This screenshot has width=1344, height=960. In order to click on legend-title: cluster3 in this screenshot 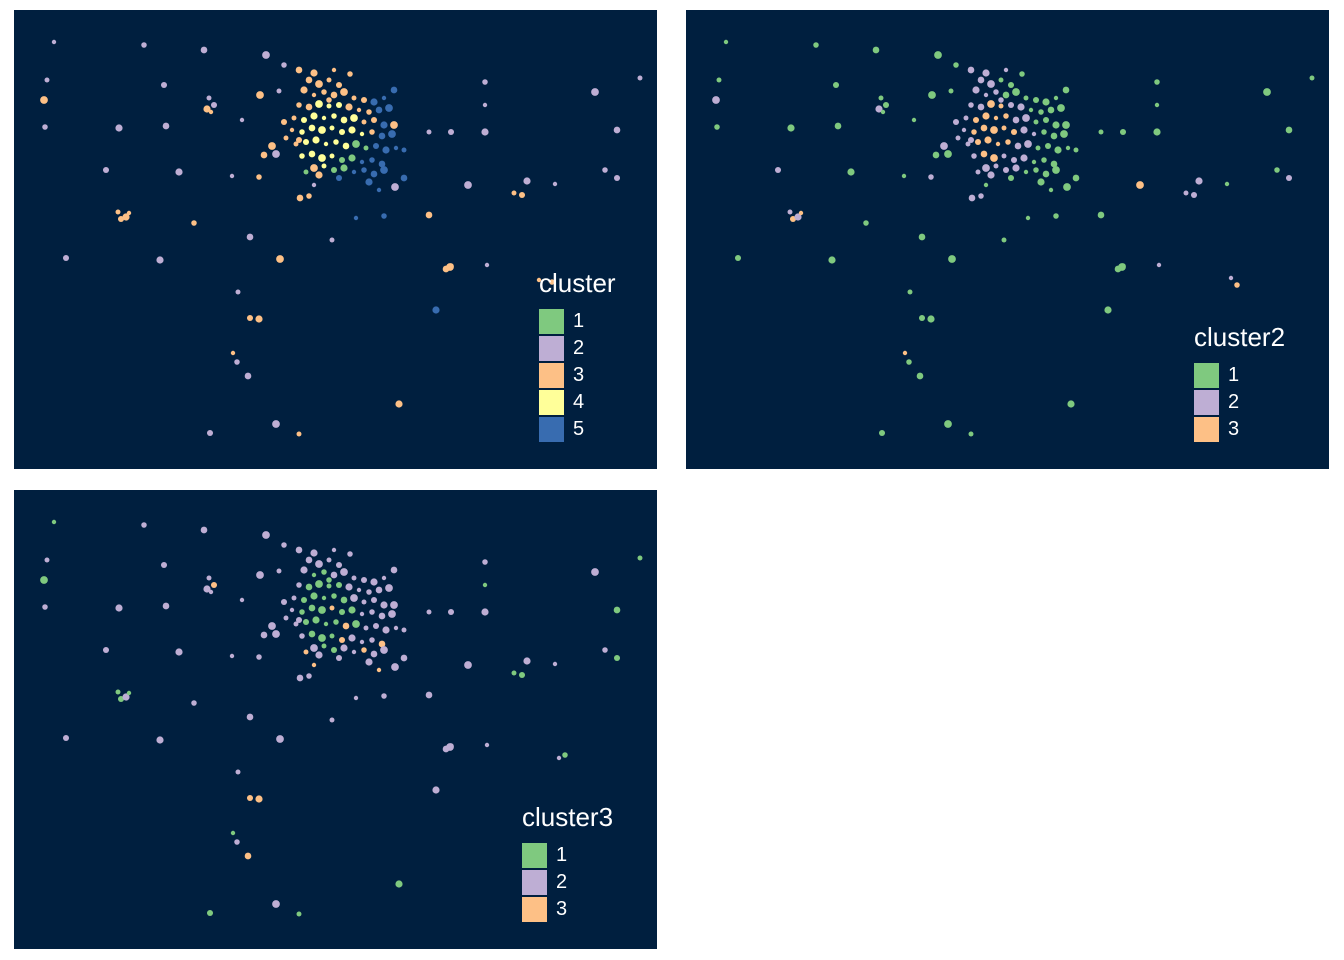, I will do `click(568, 817)`.